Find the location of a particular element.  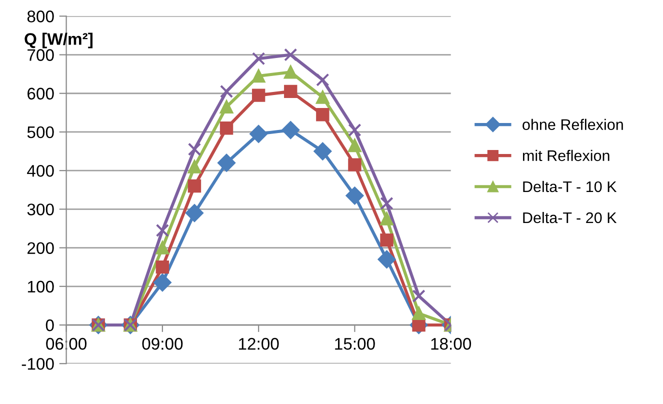

legend-label: ohne Reflexion is located at coordinates (572, 124).